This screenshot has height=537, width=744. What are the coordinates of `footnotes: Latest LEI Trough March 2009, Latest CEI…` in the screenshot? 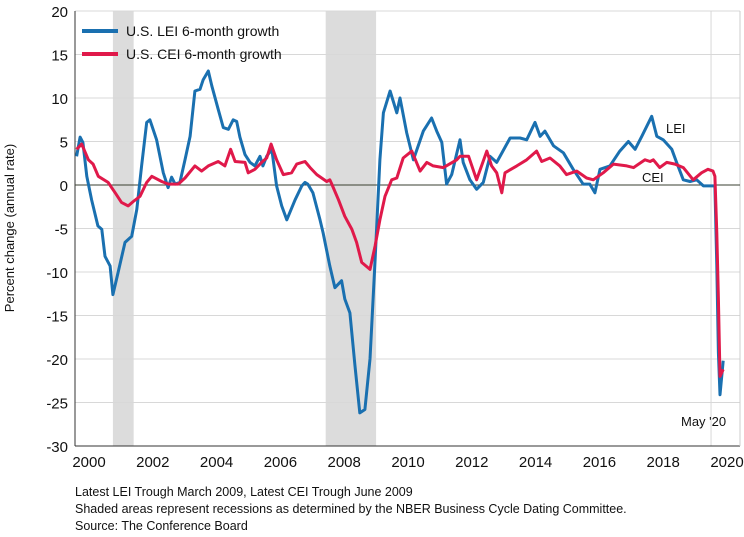 It's located at (351, 509).